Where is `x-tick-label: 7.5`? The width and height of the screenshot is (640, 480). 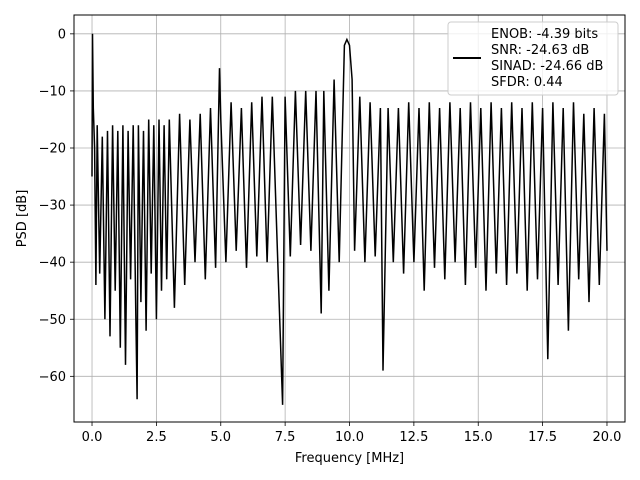
x-tick-label: 7.5 is located at coordinates (285, 437).